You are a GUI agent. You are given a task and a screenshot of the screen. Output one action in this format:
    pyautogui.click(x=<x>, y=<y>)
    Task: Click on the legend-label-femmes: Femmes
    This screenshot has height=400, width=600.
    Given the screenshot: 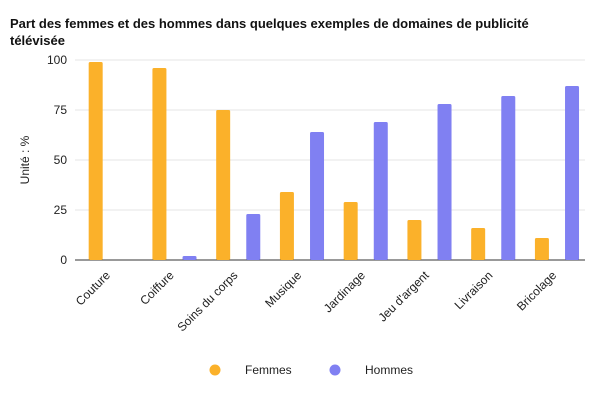 What is the action you would take?
    pyautogui.click(x=268, y=370)
    